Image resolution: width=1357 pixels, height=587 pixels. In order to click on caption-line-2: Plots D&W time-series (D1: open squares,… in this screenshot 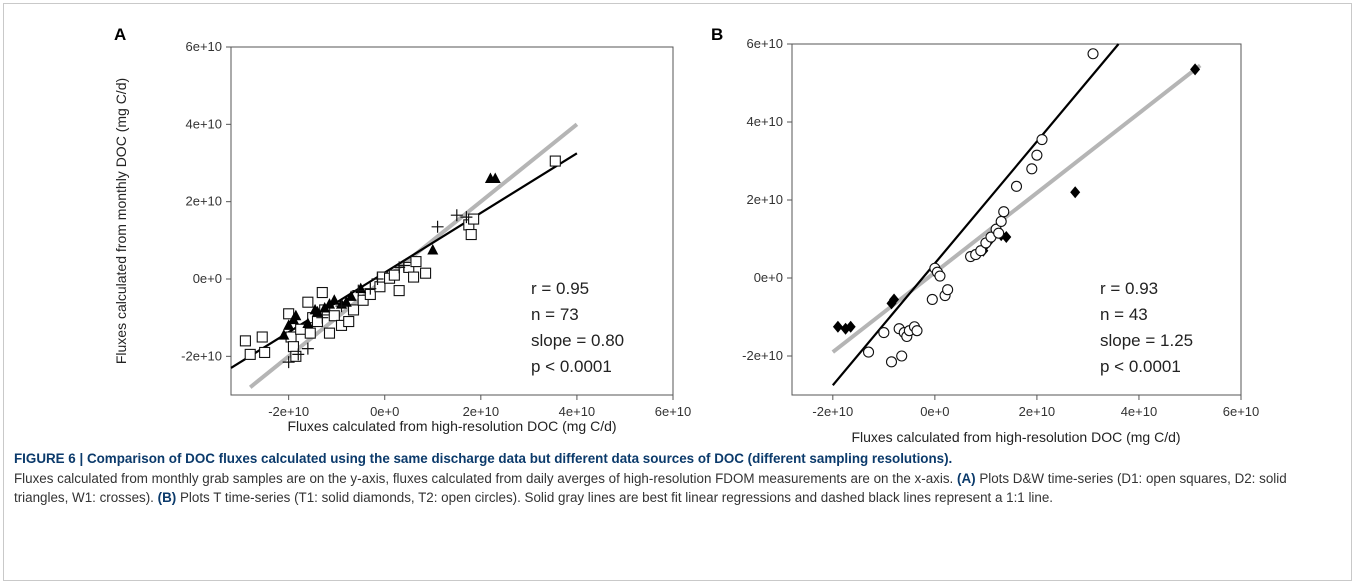, I will do `click(650, 488)`.